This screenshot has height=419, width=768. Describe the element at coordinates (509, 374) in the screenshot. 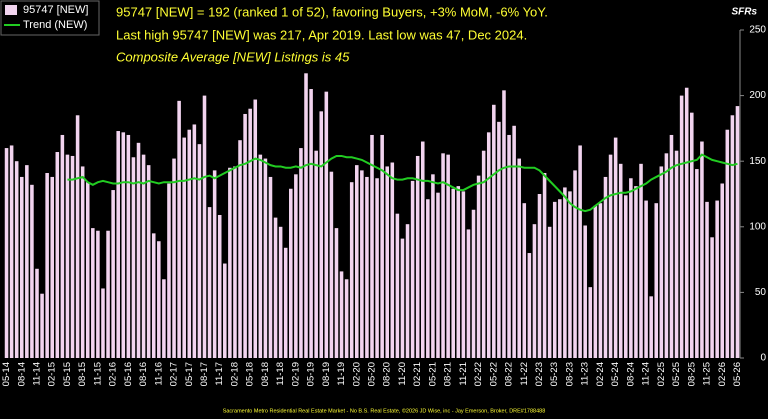

I see `x-tick-label: 08-22` at that location.